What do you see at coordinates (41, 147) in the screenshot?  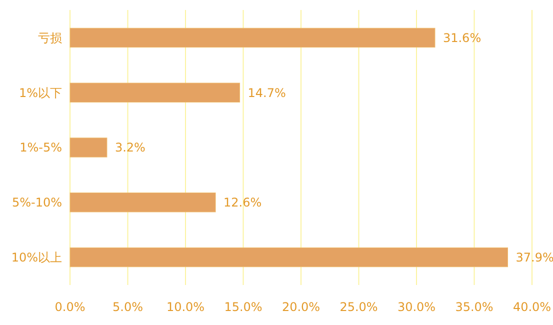 I see `y-tick-label: 1%-5%` at bounding box center [41, 147].